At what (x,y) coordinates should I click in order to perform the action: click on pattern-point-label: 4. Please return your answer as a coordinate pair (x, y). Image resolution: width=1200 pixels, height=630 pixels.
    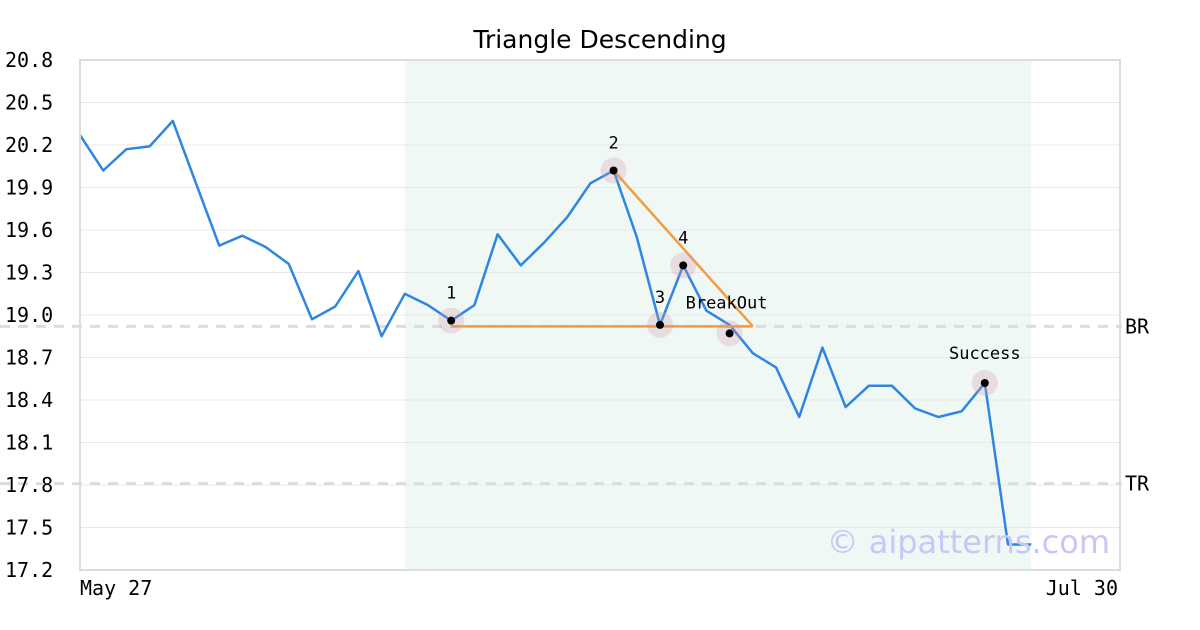
    Looking at the image, I should click on (683, 238).